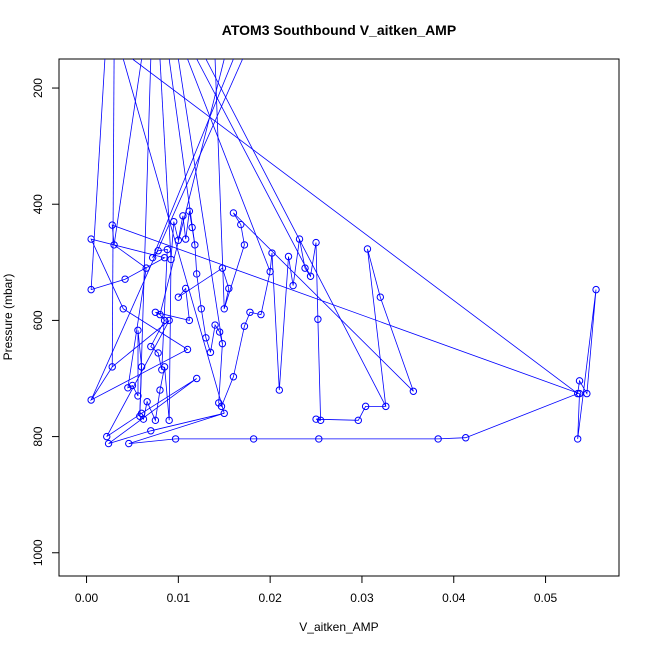 This screenshot has width=650, height=650. Describe the element at coordinates (38, 320) in the screenshot. I see `y-tick-label: 600` at that location.